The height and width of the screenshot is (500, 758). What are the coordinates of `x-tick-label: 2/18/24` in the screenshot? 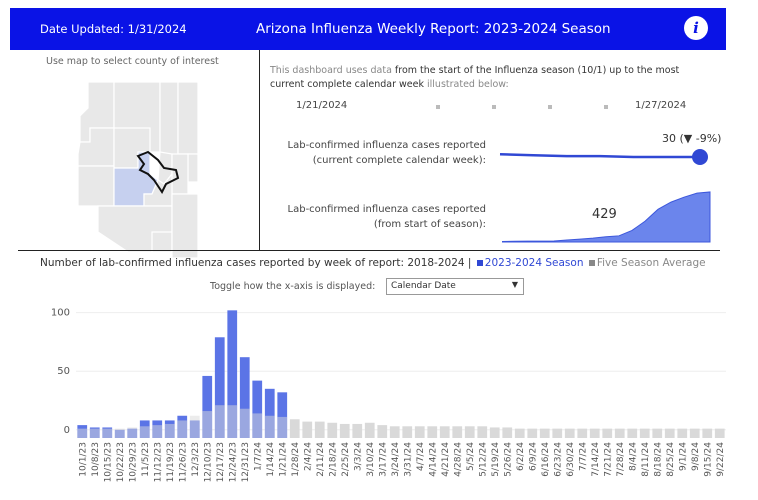 It's located at (333, 459).